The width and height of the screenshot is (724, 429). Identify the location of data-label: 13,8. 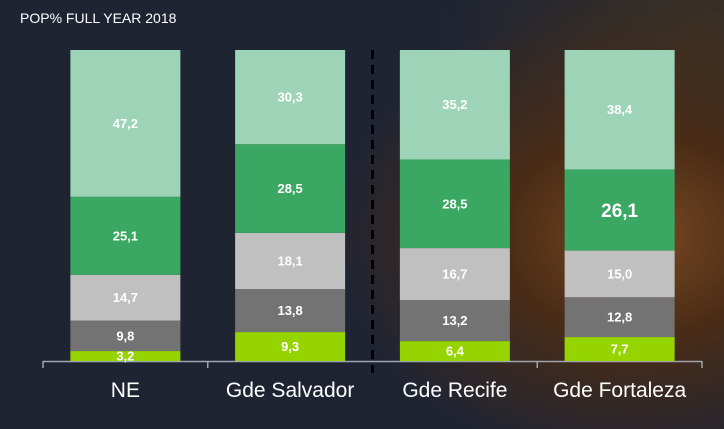
(289, 310).